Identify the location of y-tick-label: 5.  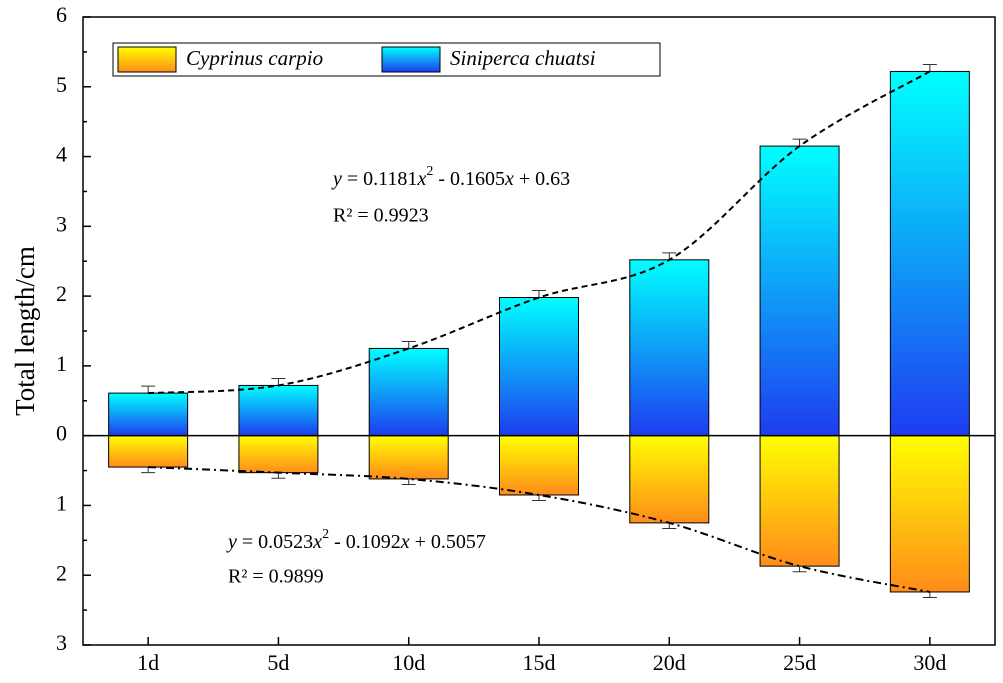
(61, 84).